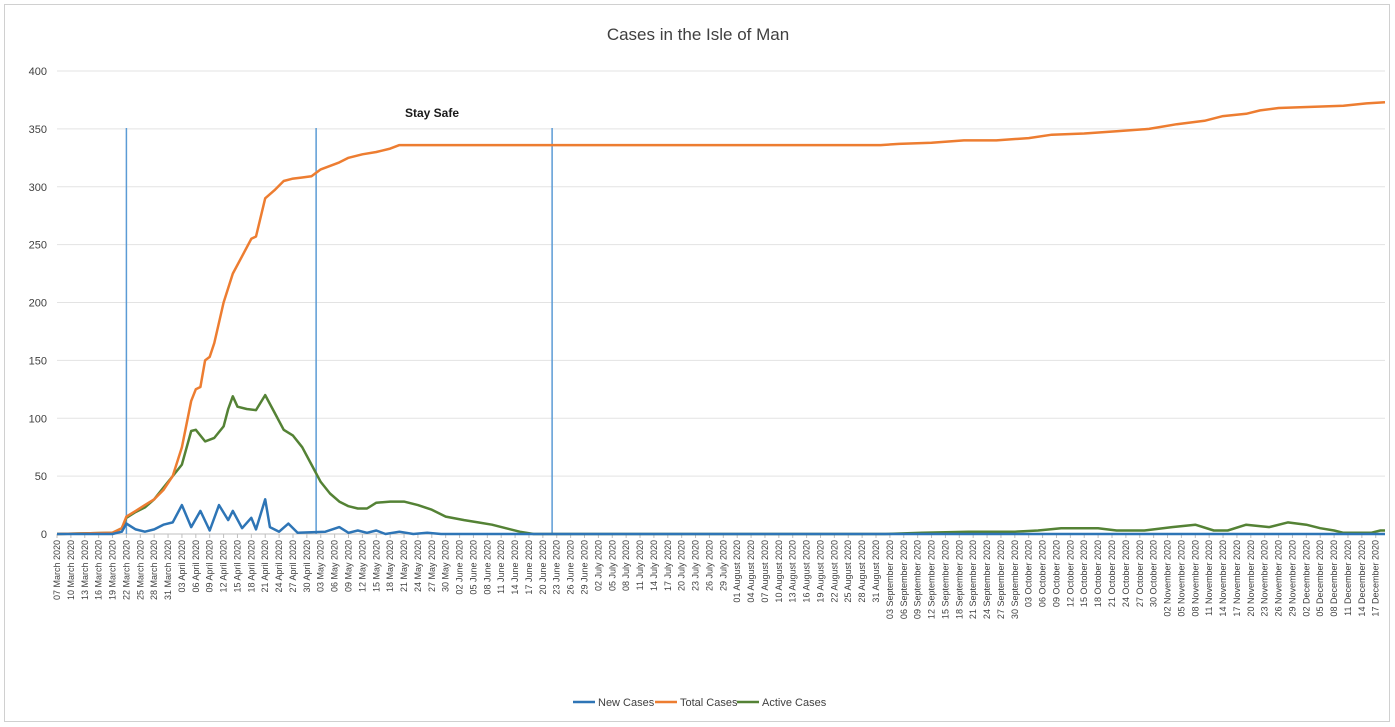  I want to click on x-tick-label: 02 July 2020, so click(598, 565).